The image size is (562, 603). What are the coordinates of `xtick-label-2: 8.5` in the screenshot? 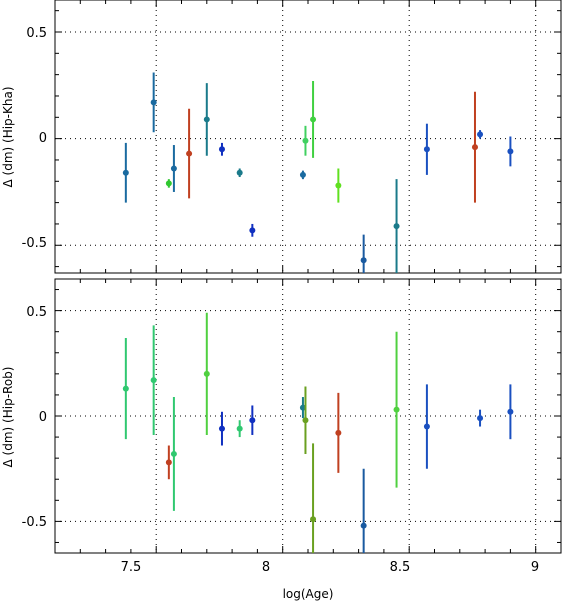 It's located at (400, 567).